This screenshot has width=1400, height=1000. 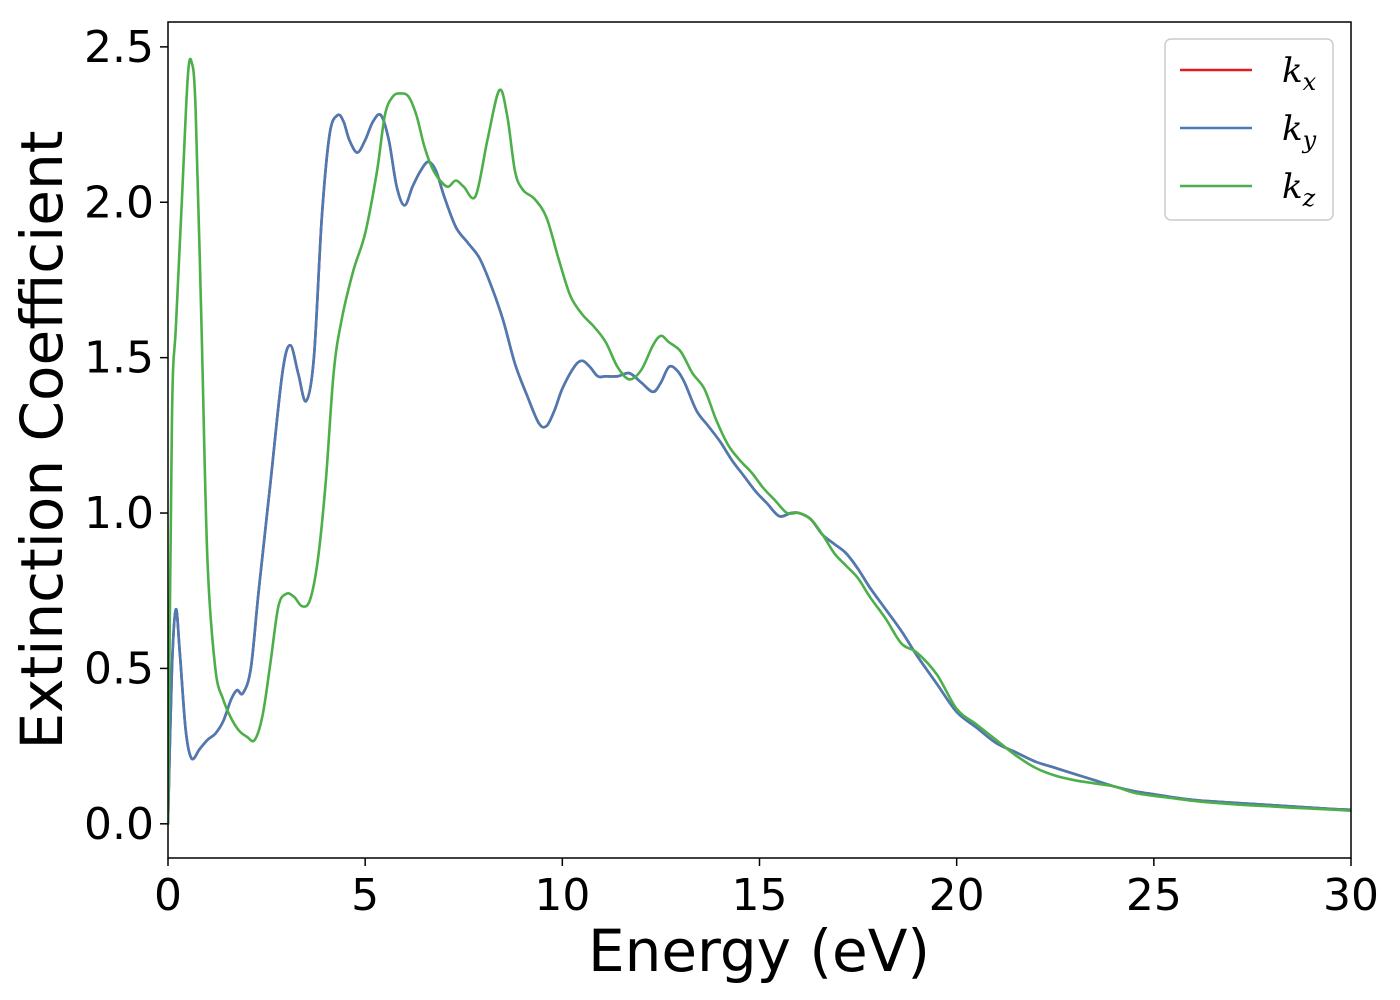 I want to click on x-tick-label: 10, so click(x=562, y=895).